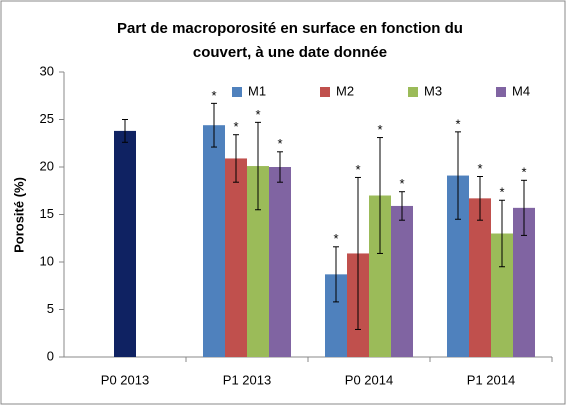 The image size is (566, 405). Describe the element at coordinates (345, 90) in the screenshot. I see `legend-label: M2` at that location.